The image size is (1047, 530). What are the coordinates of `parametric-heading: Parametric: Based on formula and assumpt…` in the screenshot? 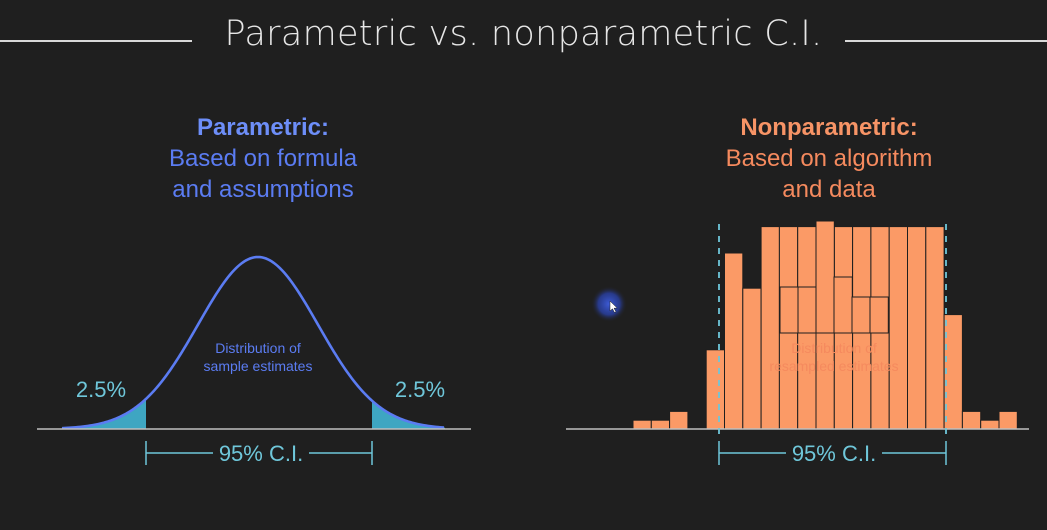 It's located at (263, 158).